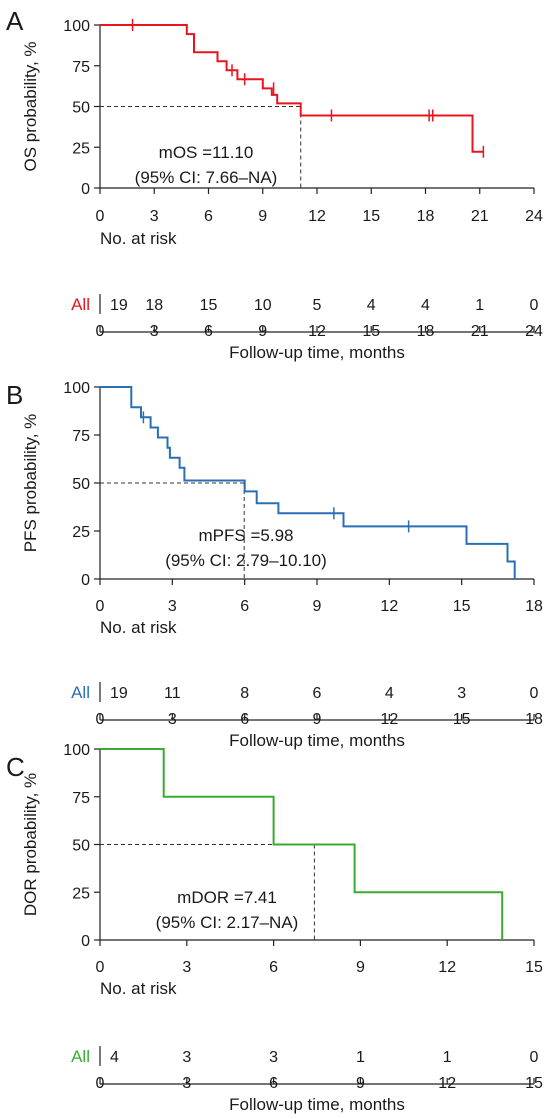 Image resolution: width=549 pixels, height=1119 pixels. I want to click on risk-count: 18, so click(154, 305).